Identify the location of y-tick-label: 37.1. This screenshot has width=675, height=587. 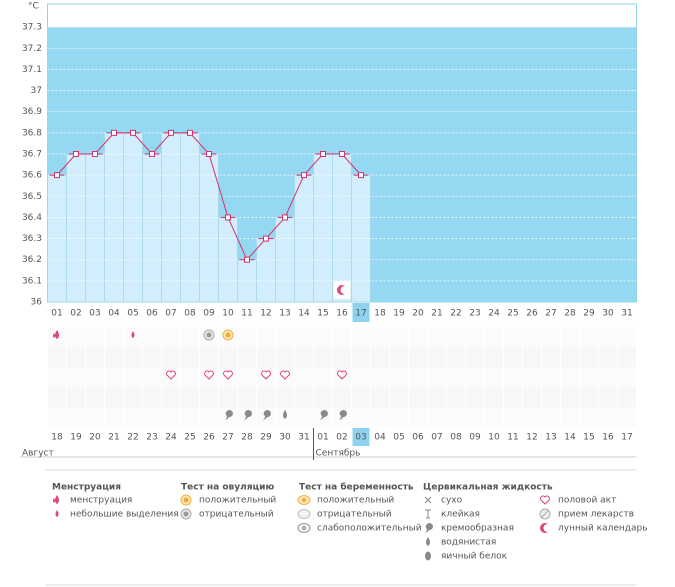
(32, 70).